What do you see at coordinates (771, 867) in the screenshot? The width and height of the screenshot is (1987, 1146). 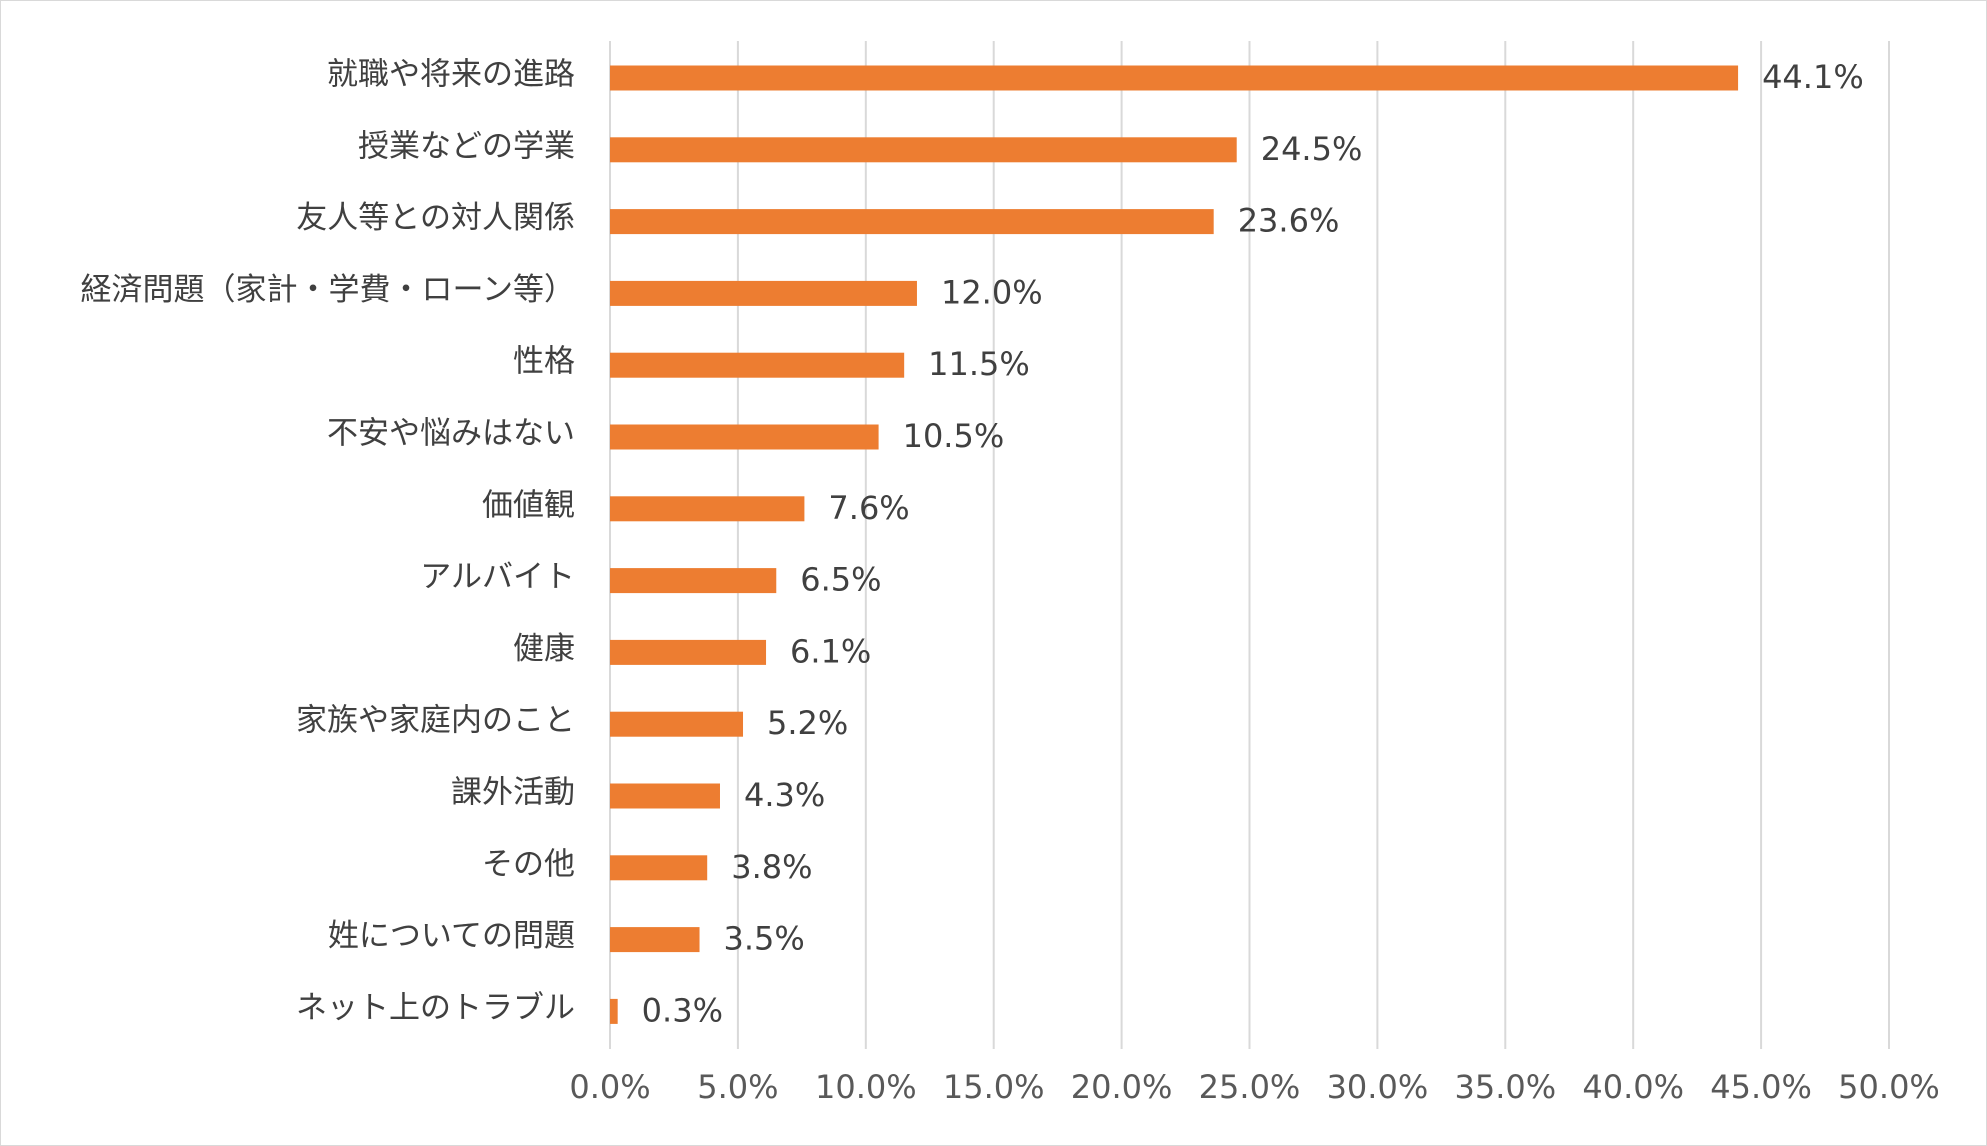 I see `value-label: 3.8%` at bounding box center [771, 867].